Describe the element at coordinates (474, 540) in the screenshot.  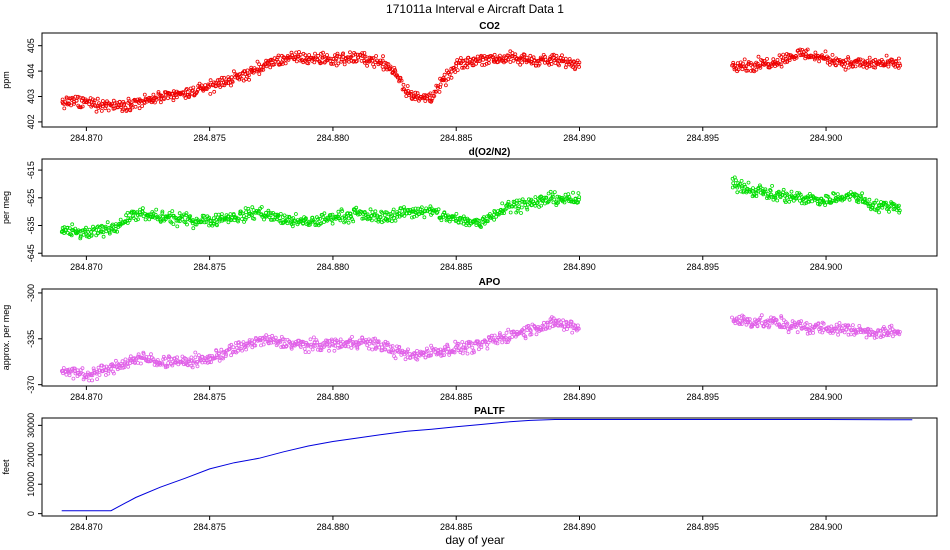
I see `x-axis-label: day of year` at that location.